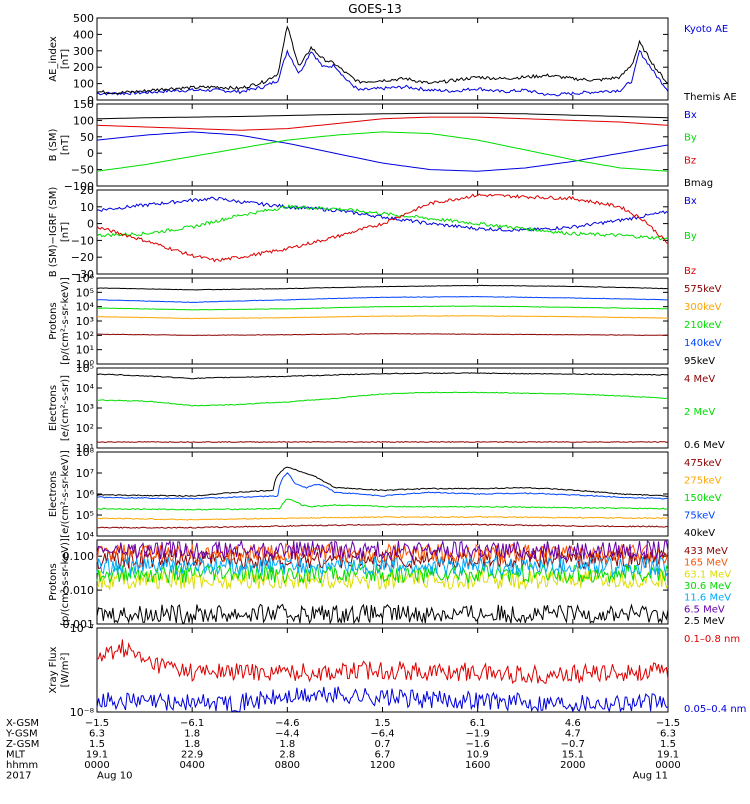 This screenshot has width=750, height=804. Describe the element at coordinates (699, 379) in the screenshot. I see `legend-electrons_high-0: 4 MeV` at that location.